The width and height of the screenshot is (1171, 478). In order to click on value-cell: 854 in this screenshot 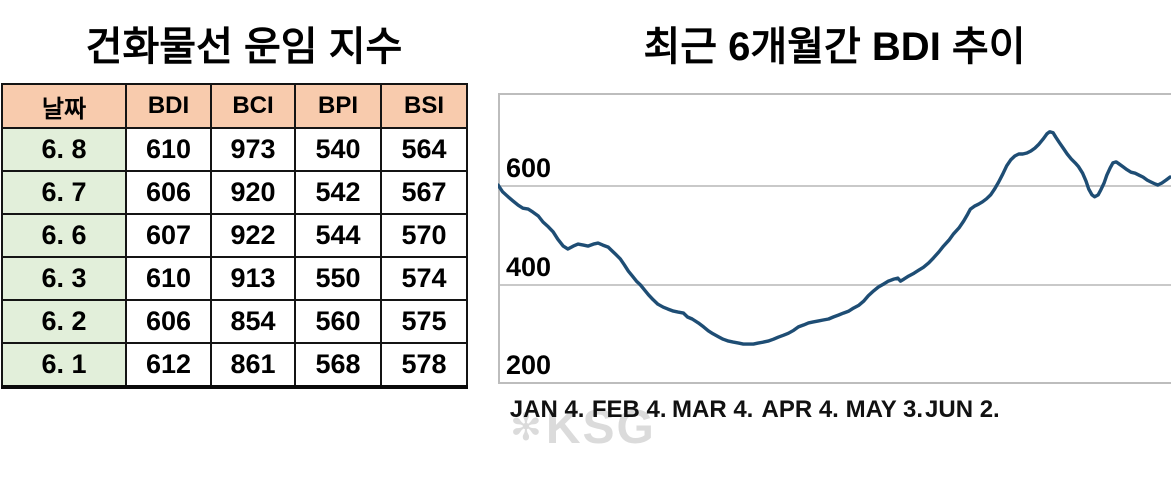, I will do `click(253, 321)`.